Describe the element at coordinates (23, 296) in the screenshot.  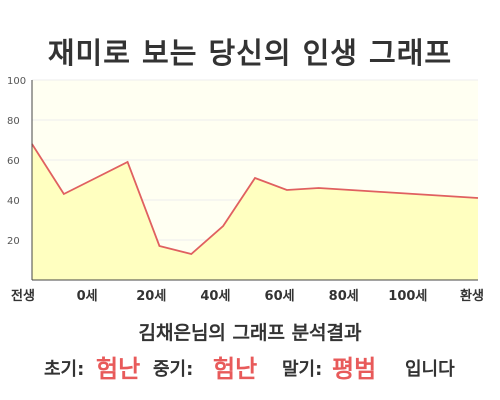
I see `x-tick-label: 전생` at that location.